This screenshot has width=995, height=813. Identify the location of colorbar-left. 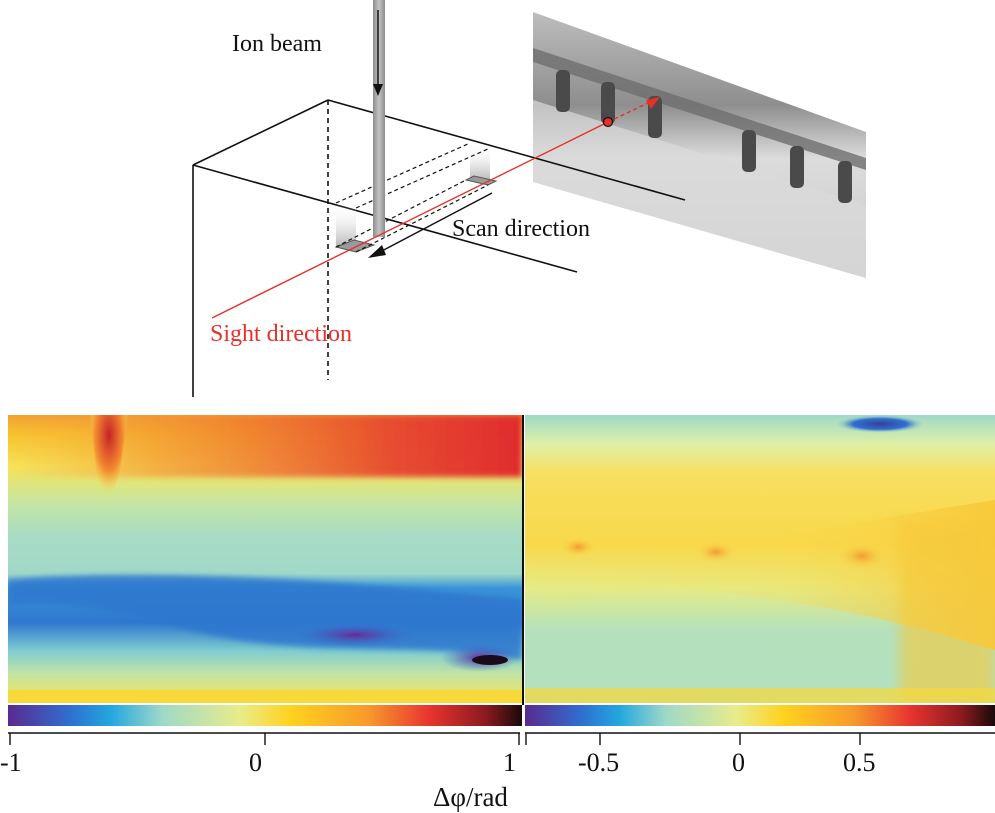
(265, 715).